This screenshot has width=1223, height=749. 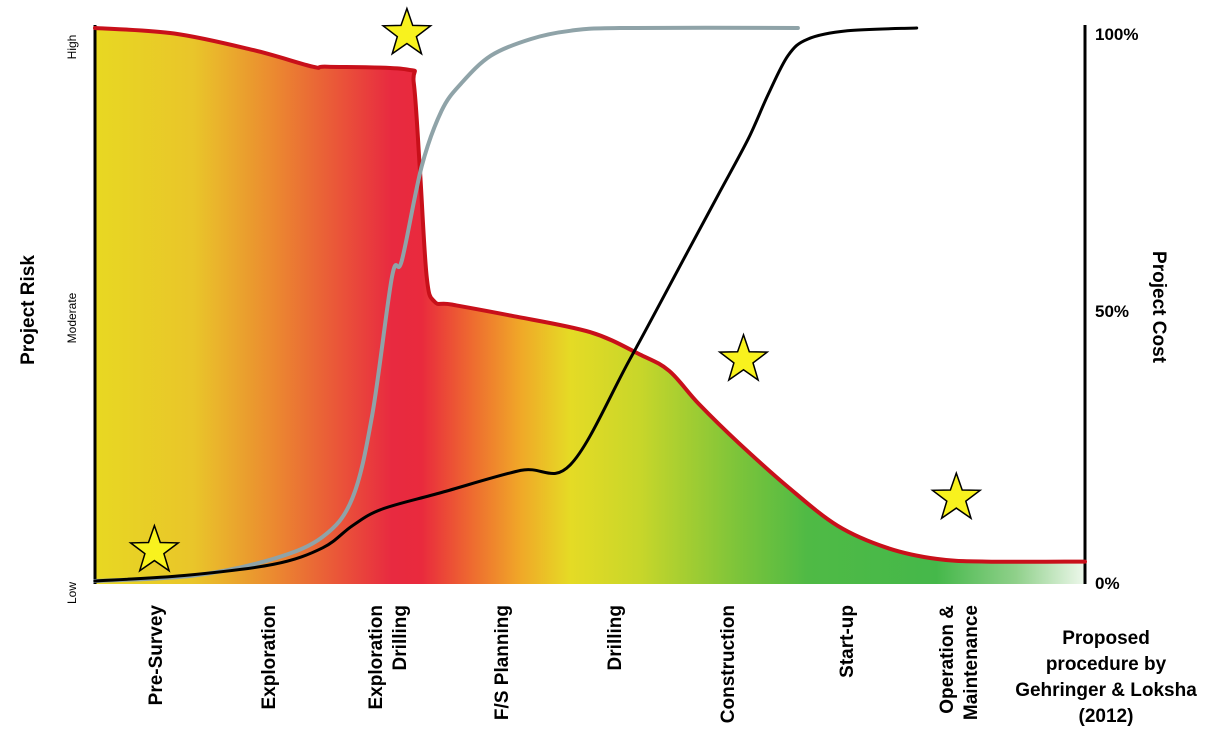 What do you see at coordinates (72, 593) in the screenshot?
I see `left-tick-label: Low` at bounding box center [72, 593].